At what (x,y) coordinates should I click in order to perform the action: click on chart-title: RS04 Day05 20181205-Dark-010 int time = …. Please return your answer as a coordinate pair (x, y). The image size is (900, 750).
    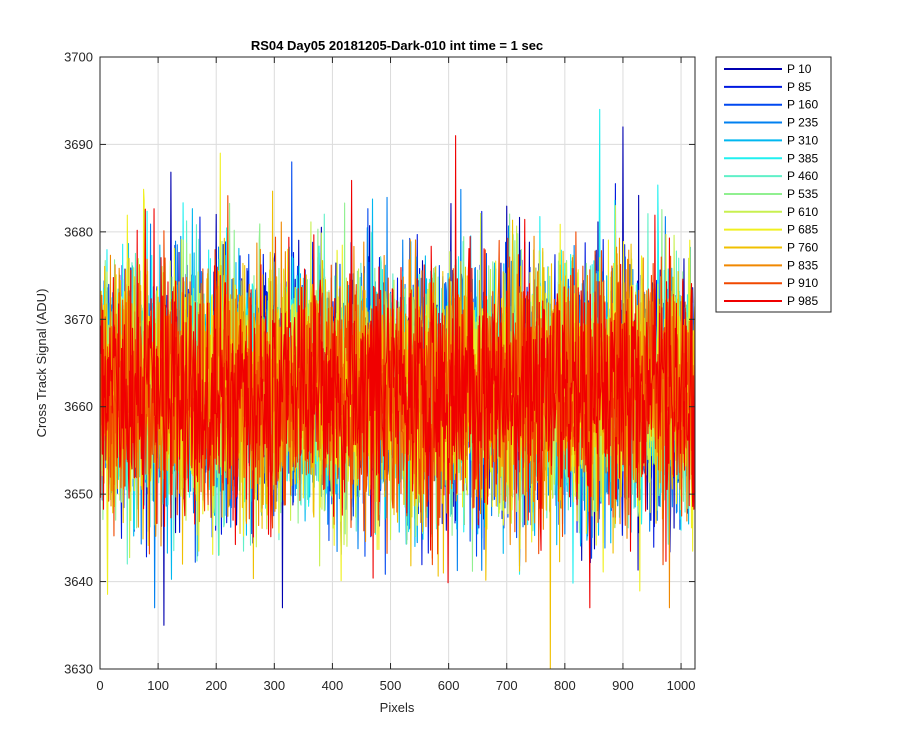
    Looking at the image, I should click on (397, 45).